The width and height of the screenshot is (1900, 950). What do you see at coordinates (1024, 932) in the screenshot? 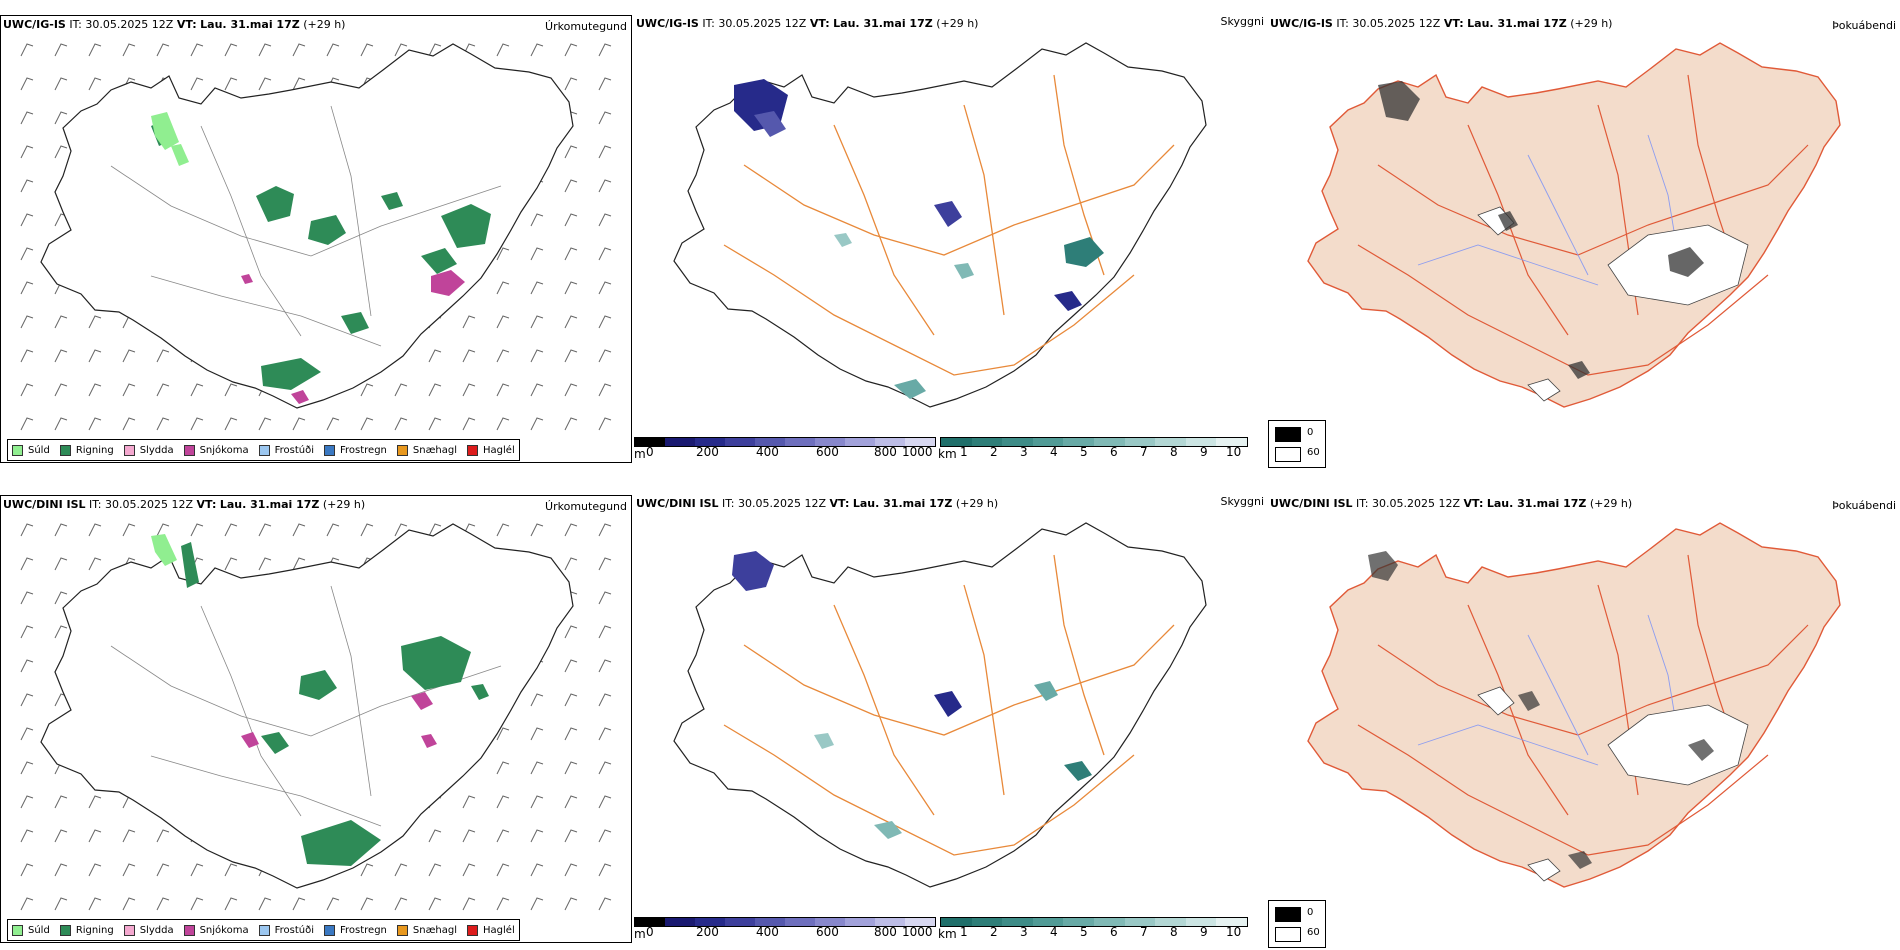
I see `visibility-tick: 3` at bounding box center [1024, 932].